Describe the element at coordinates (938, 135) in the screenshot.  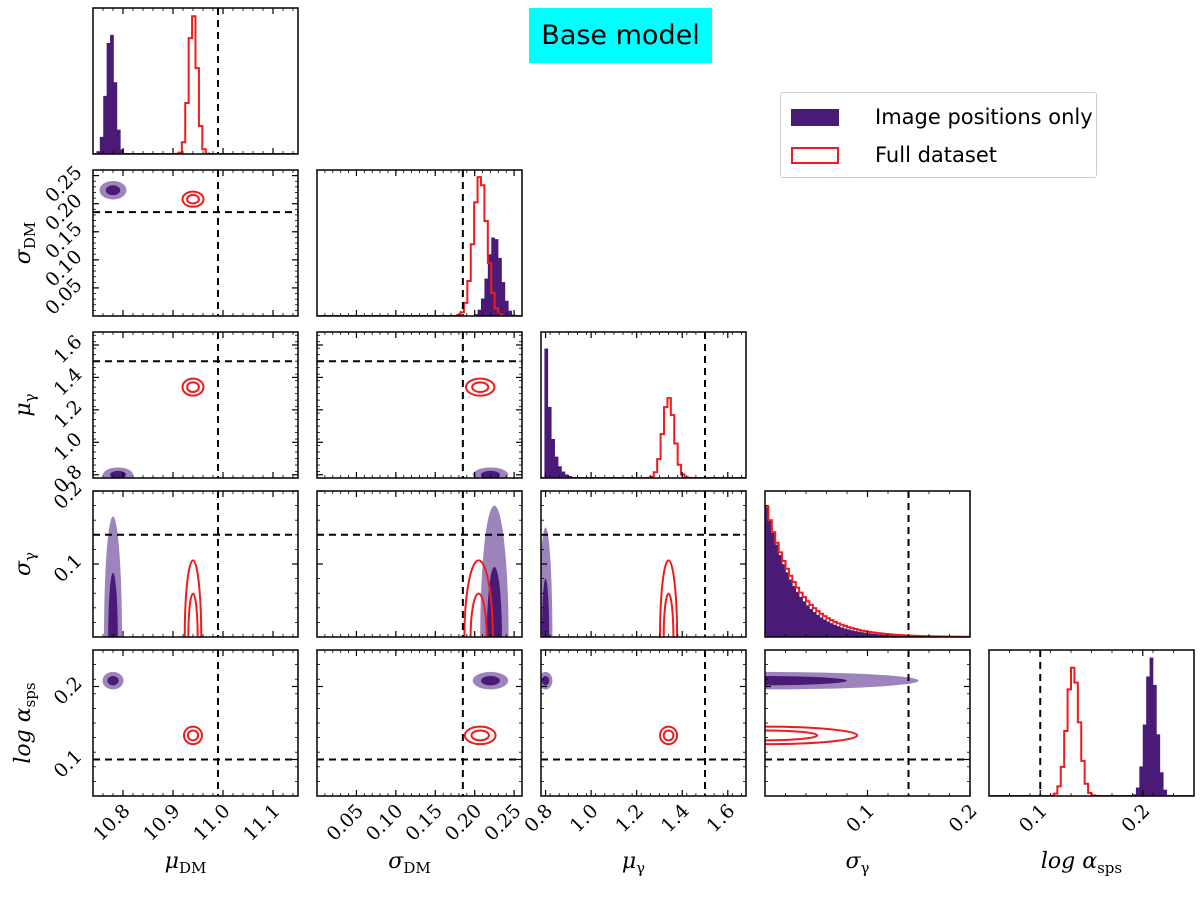
I see `legend: Image positions only Full dataset` at that location.